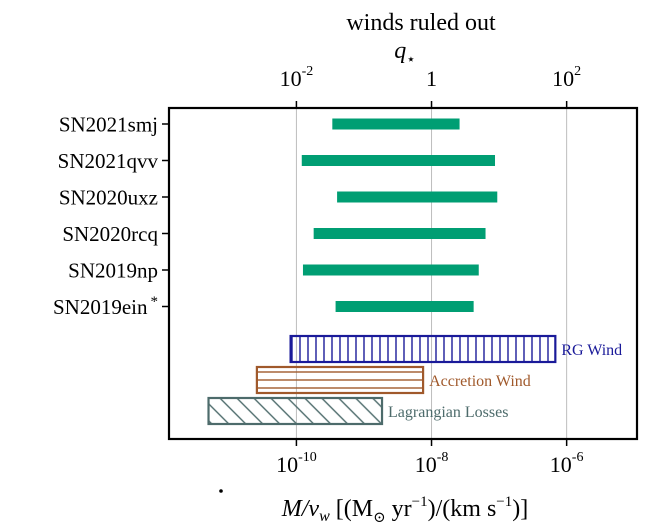 This screenshot has height=529, width=647. I want to click on label-name-3: SN2020rcq, so click(110, 234).